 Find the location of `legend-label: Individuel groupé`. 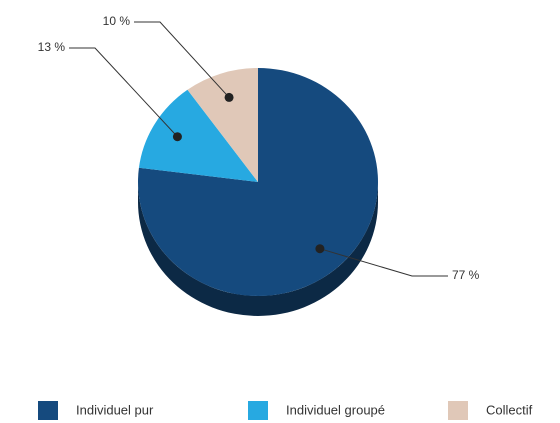

legend-label: Individuel groupé is located at coordinates (335, 409).